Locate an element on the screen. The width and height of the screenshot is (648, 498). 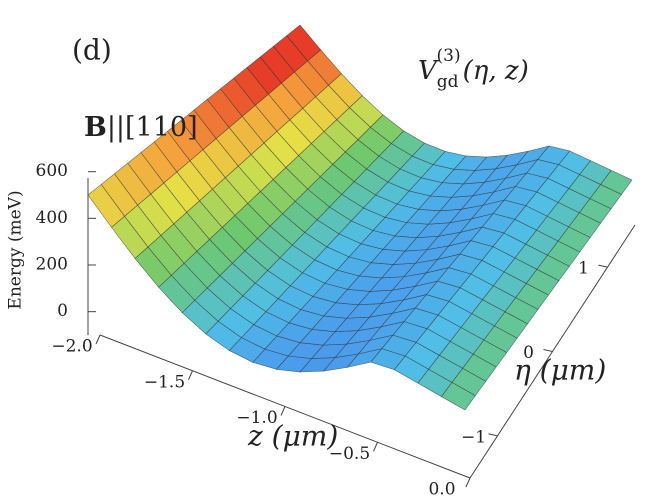
y-tick-label: 0 is located at coordinates (528, 353).